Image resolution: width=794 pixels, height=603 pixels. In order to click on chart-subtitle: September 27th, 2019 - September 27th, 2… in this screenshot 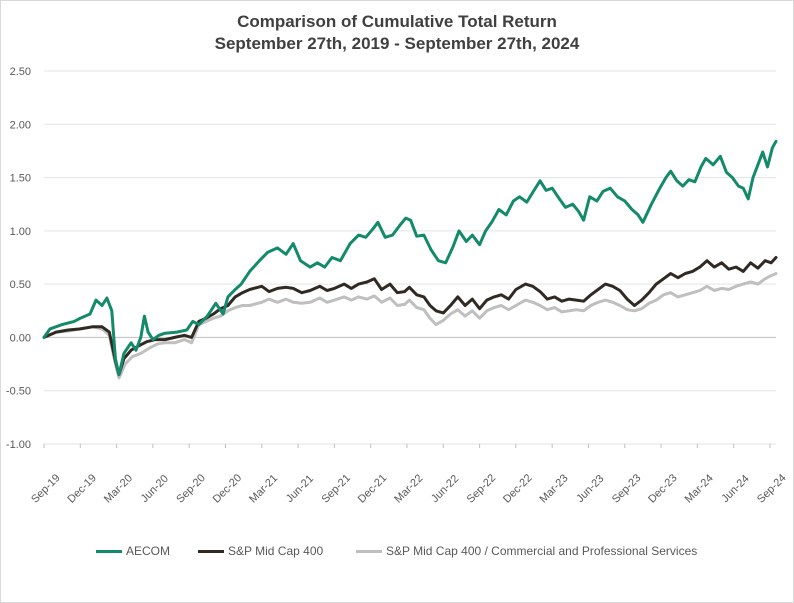, I will do `click(397, 43)`.